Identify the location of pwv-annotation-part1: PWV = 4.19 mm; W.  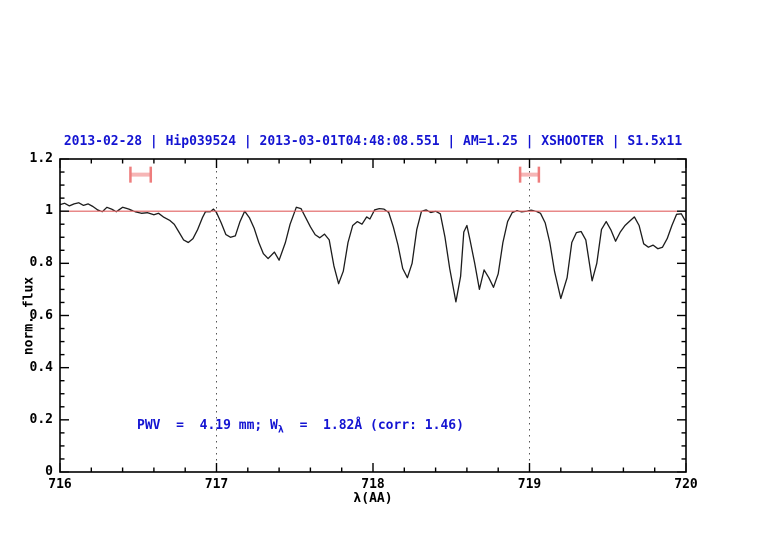
(207, 425).